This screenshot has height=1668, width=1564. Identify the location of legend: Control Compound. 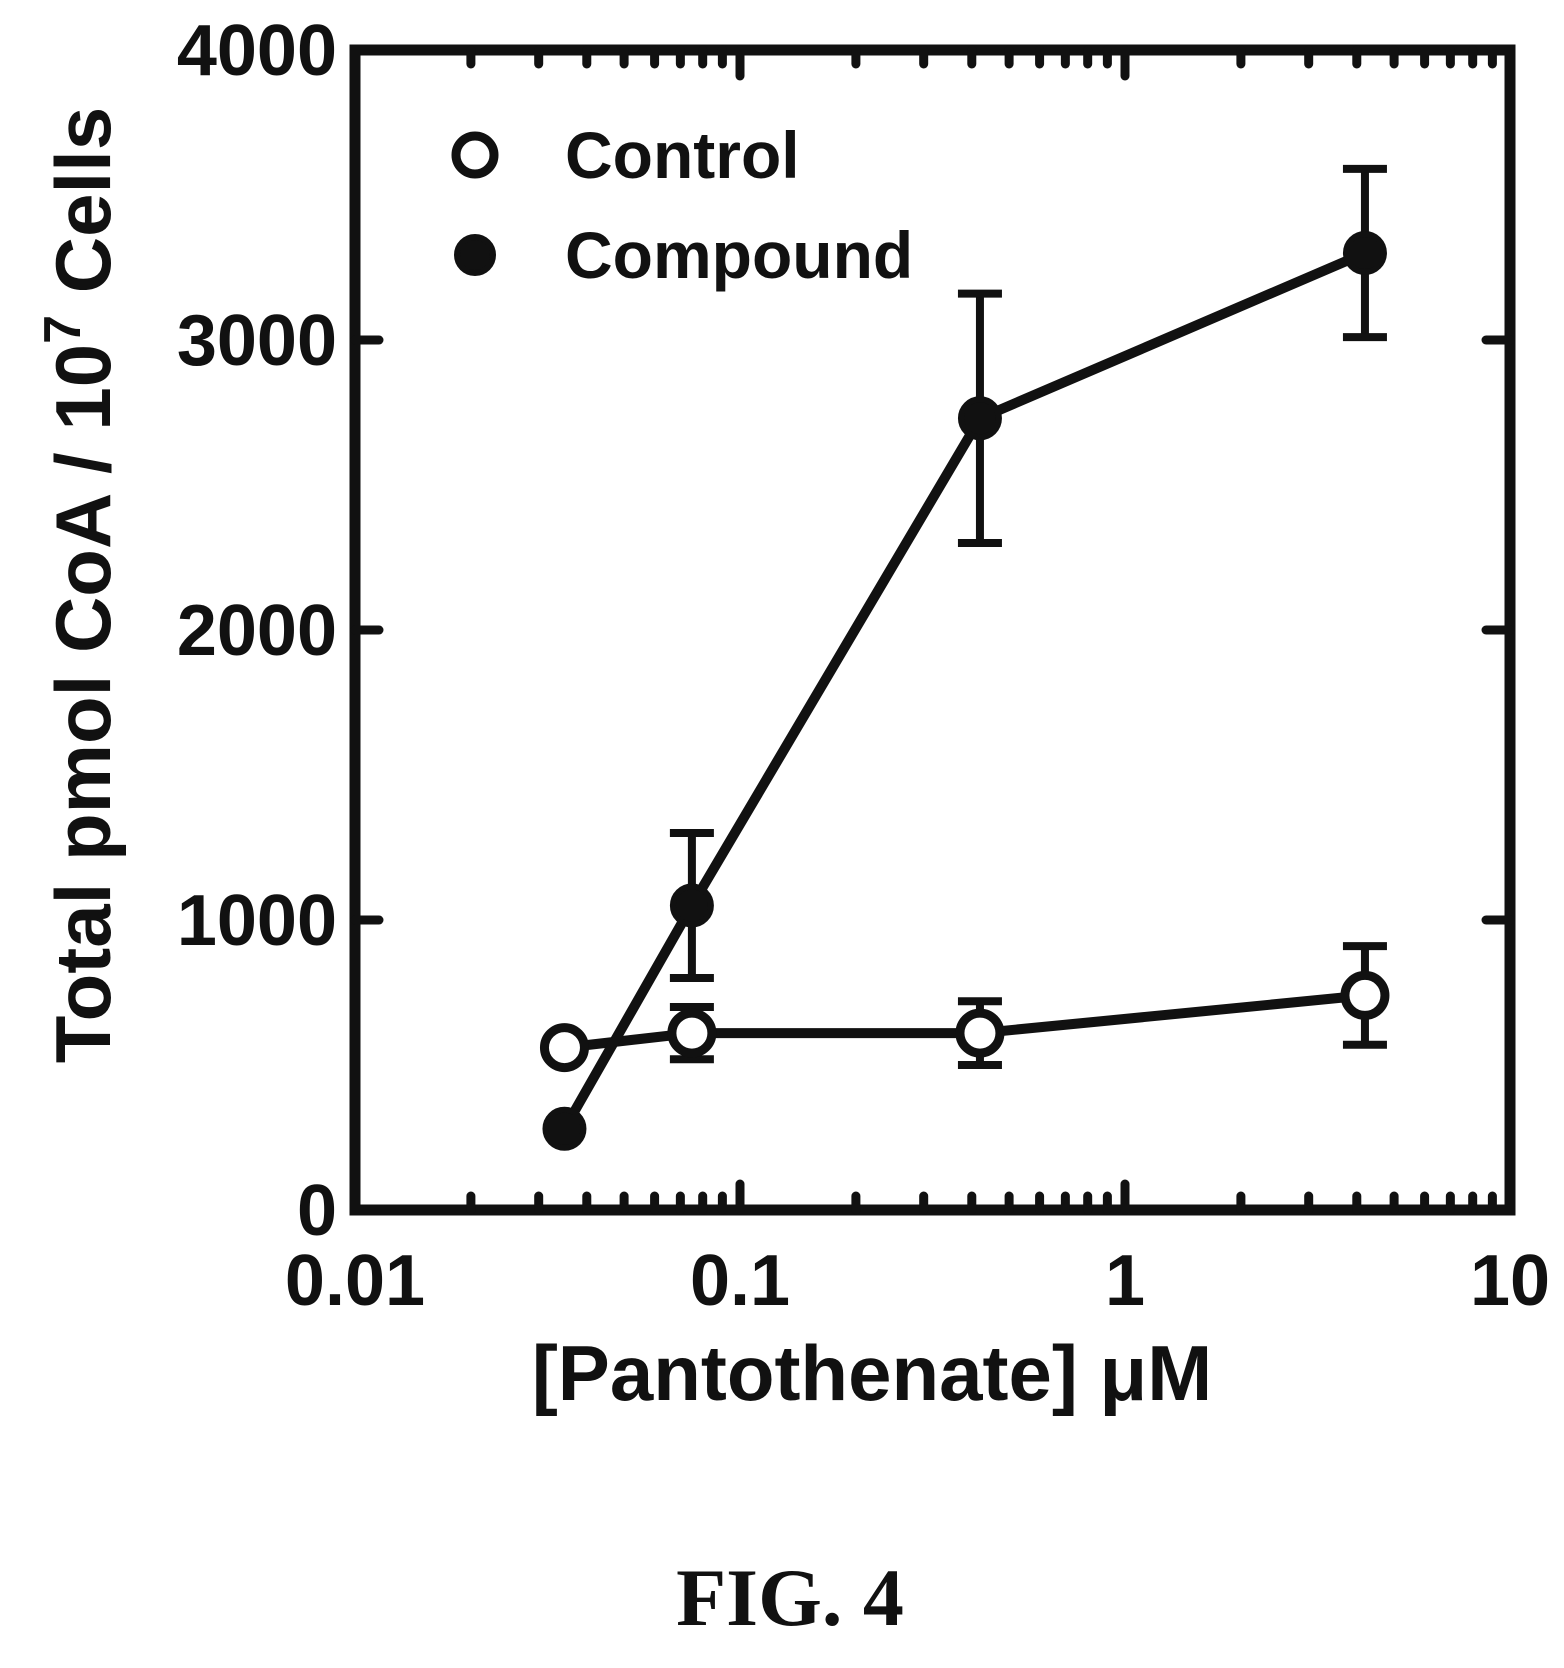
(682, 205).